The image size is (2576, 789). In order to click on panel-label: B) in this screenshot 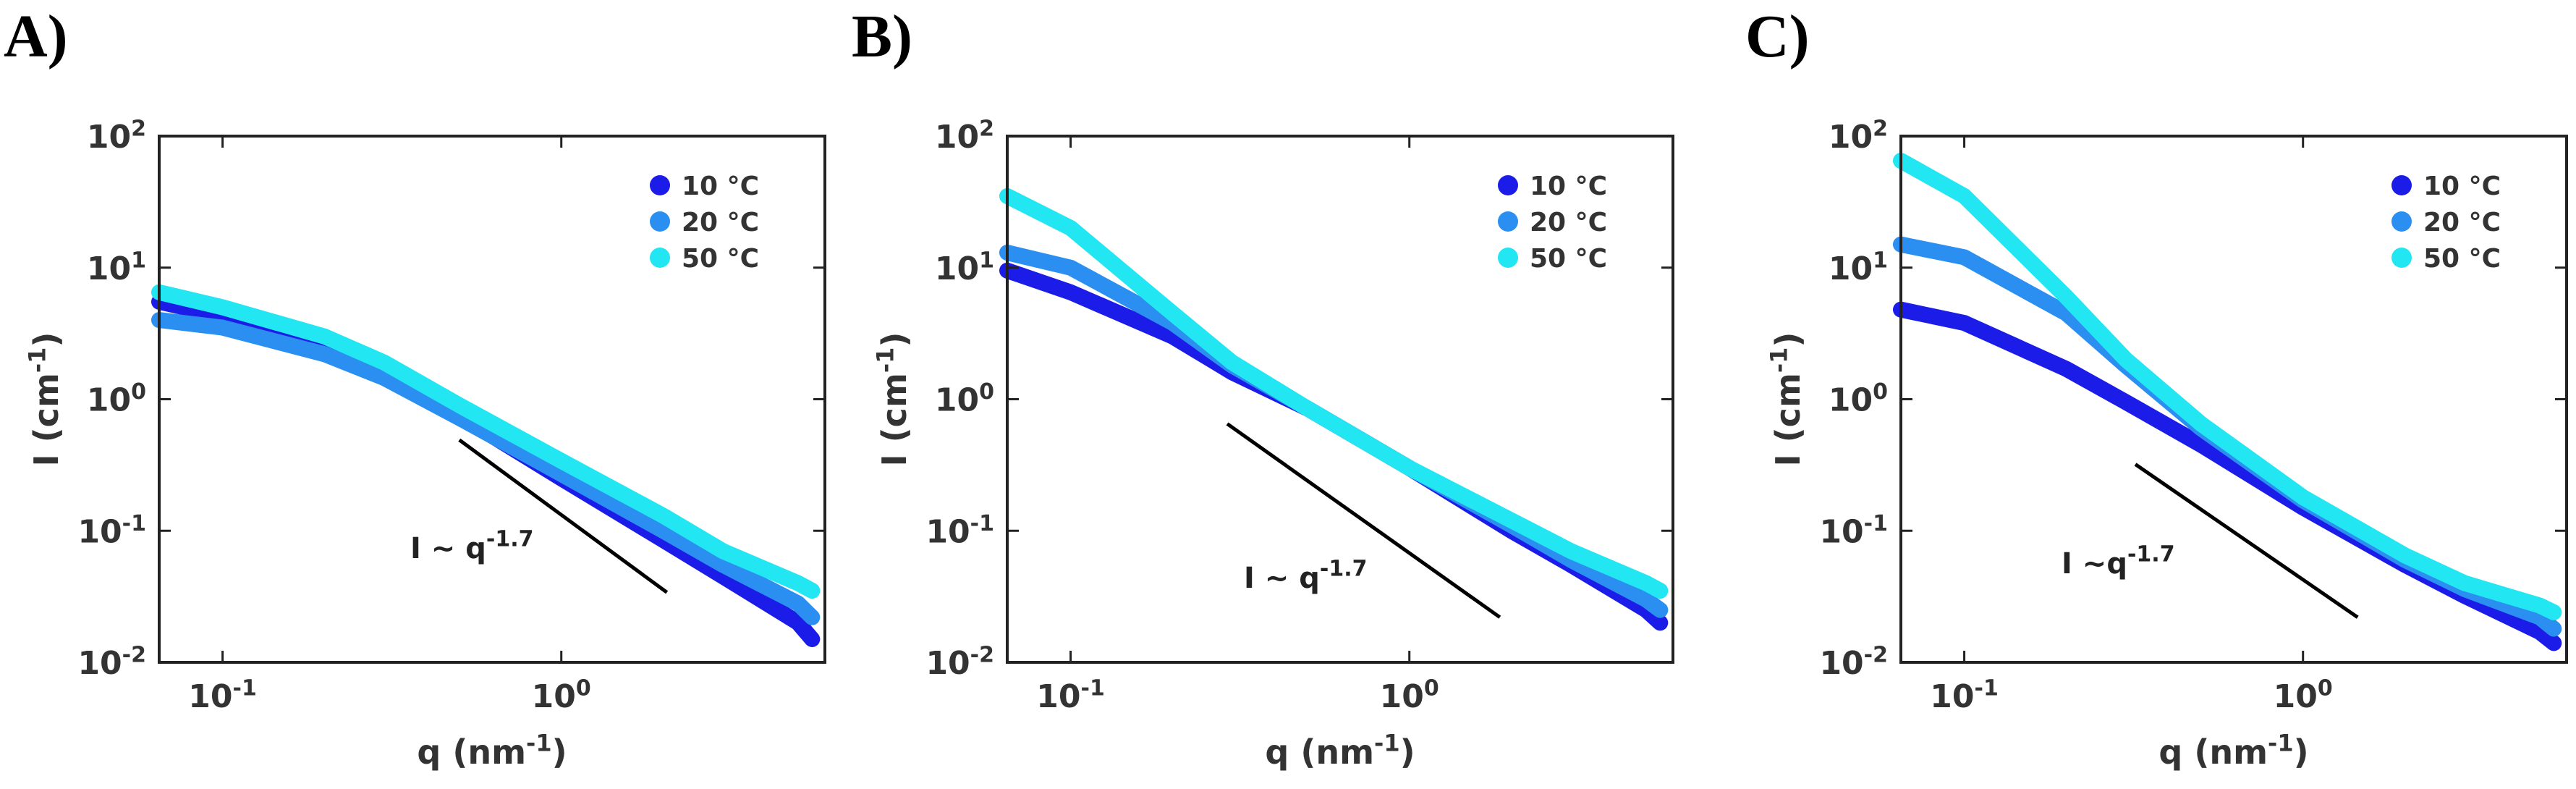, I will do `click(882, 36)`.